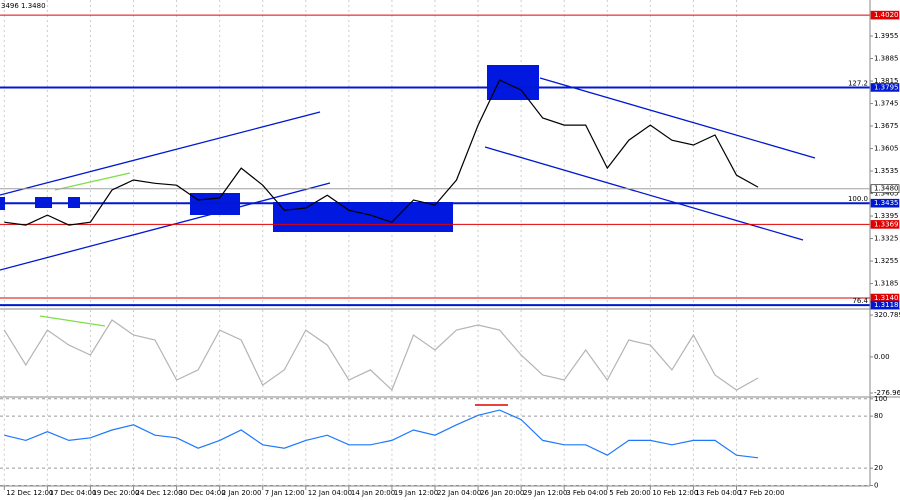  Describe the element at coordinates (502, 493) in the screenshot. I see `x-tick-label: 26 Jan 20:00` at that location.